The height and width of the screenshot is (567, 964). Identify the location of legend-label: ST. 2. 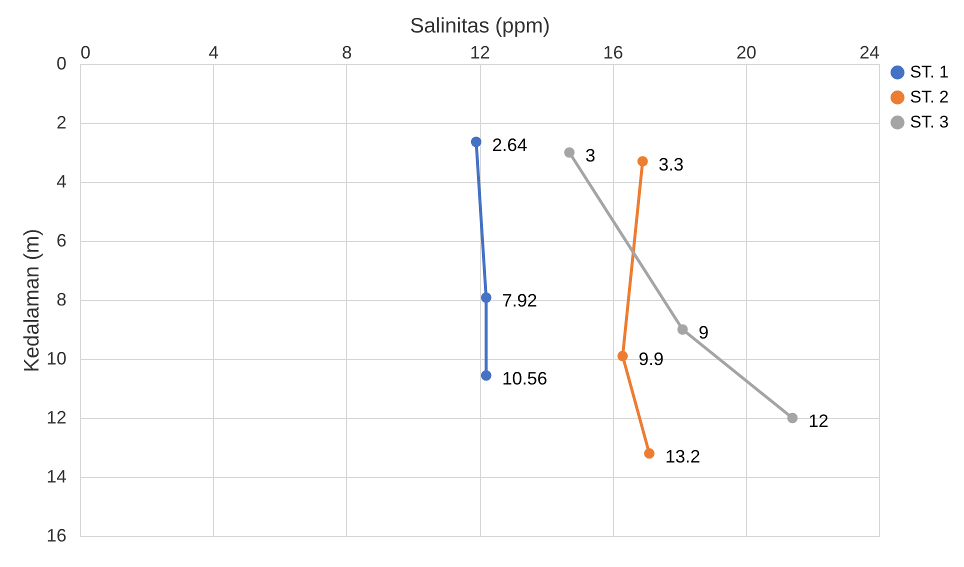
(929, 97).